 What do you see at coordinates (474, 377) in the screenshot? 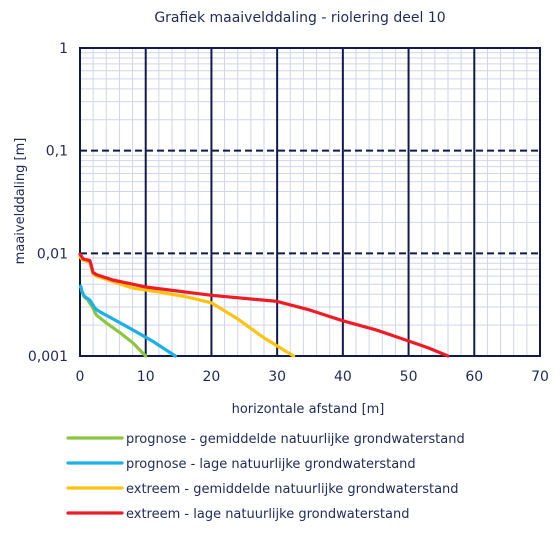
I see `x-tick-label: 60` at bounding box center [474, 377].